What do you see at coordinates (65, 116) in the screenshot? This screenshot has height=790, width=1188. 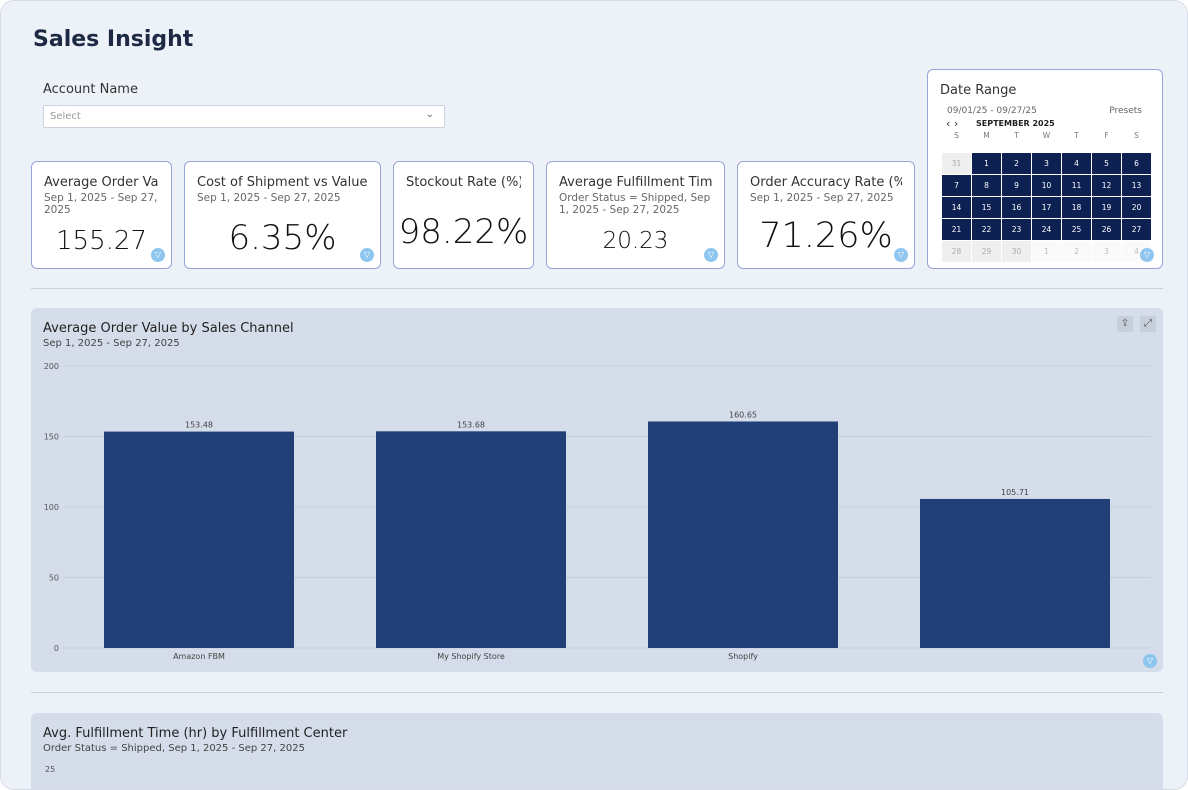 I see `select-placeholder: Select` at bounding box center [65, 116].